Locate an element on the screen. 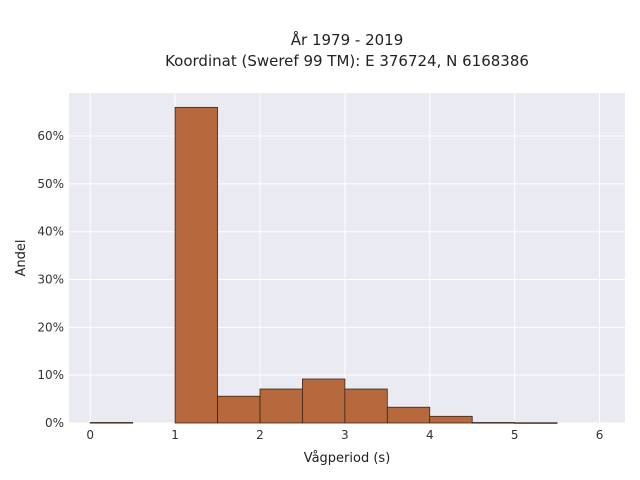 This screenshot has width=640, height=480. x-tick-label-3: 3 is located at coordinates (345, 435).